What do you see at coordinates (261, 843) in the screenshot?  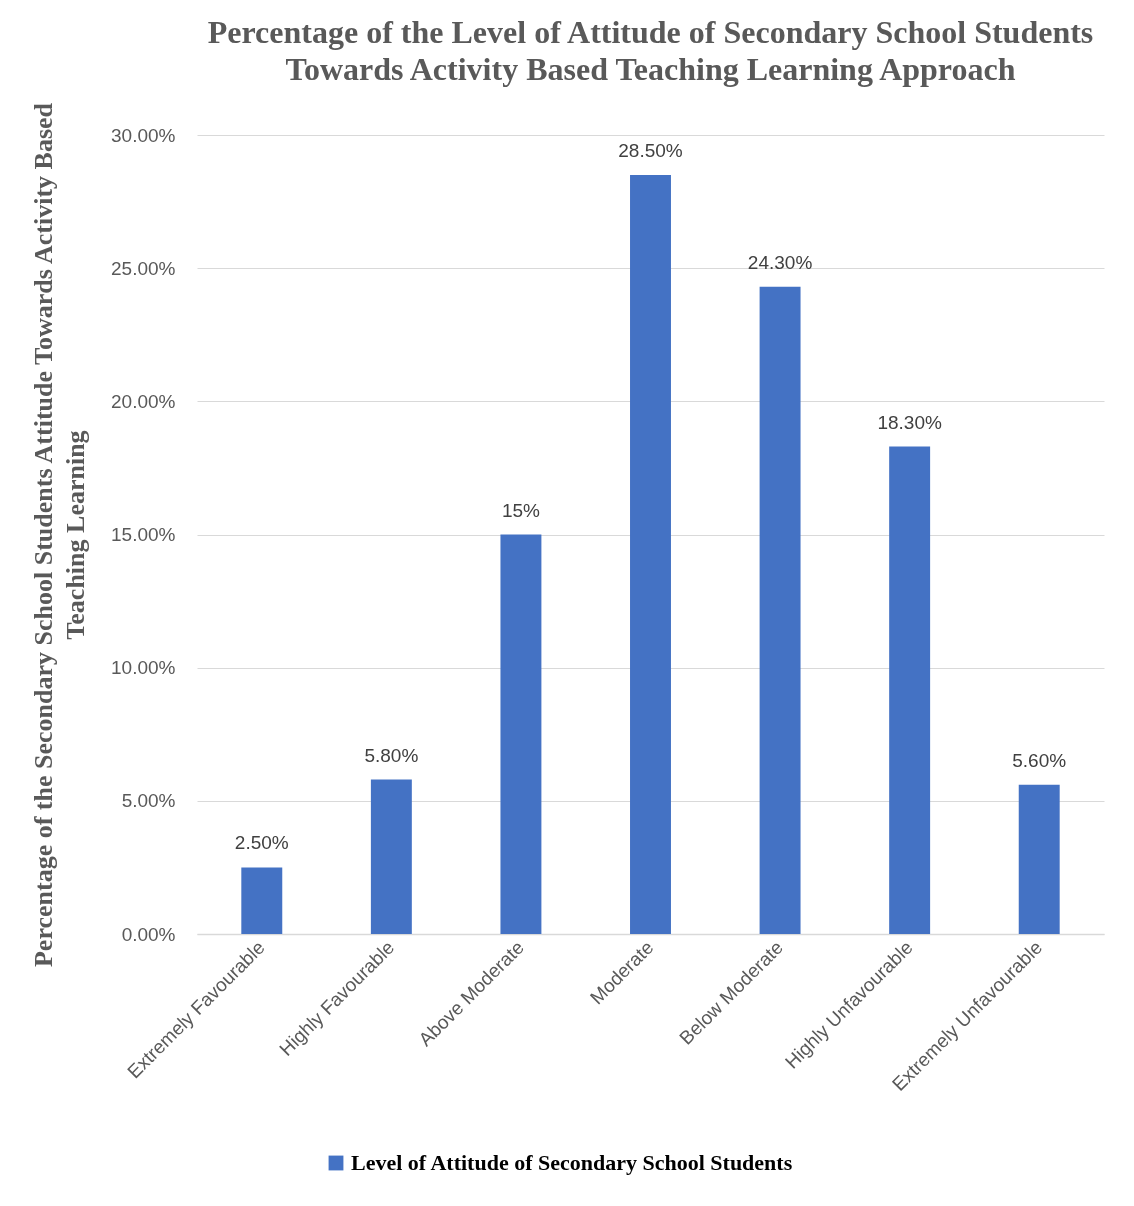 I see `data-label: 2.50%` at bounding box center [261, 843].